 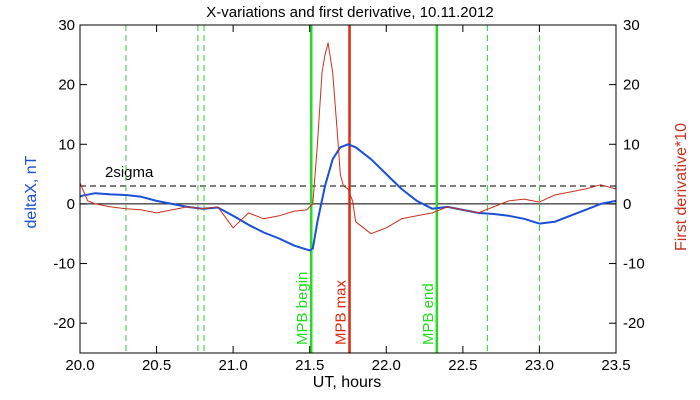 I want to click on x-tick-label: 22.5, so click(x=462, y=365).